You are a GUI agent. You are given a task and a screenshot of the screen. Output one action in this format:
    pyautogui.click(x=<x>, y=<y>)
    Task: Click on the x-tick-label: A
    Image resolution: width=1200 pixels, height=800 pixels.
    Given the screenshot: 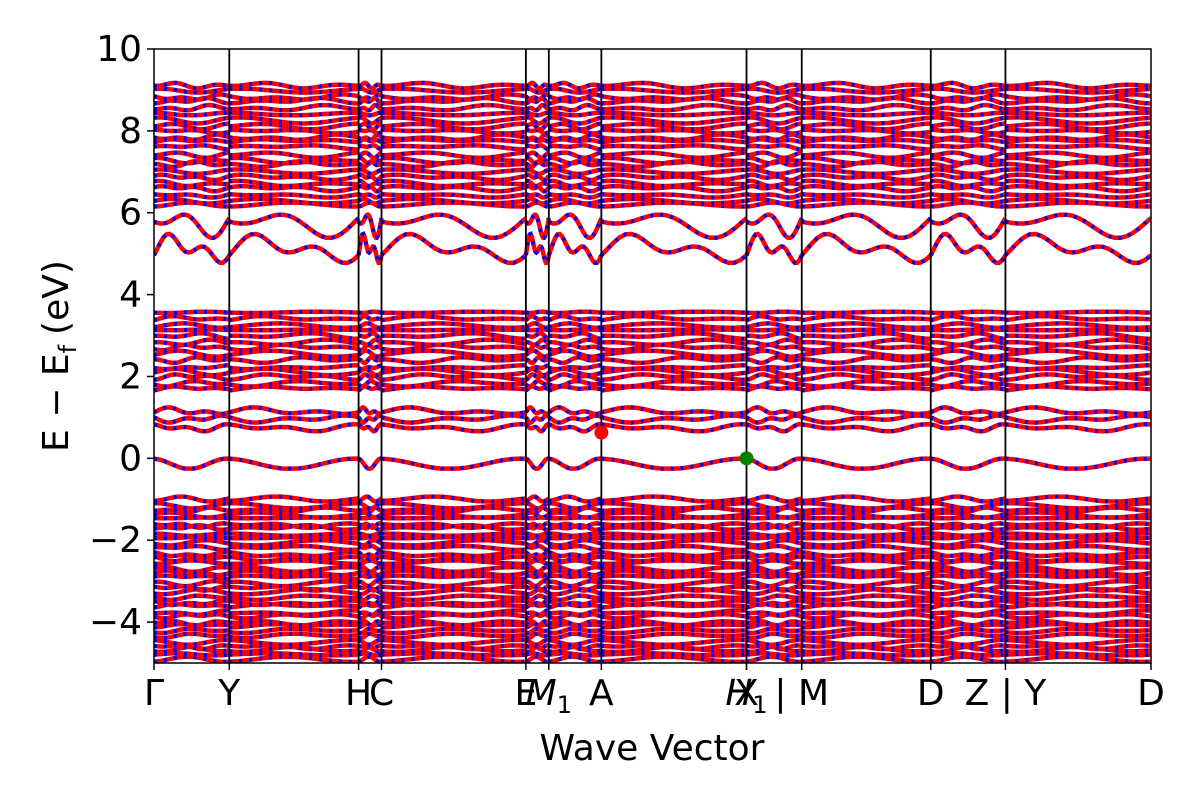 What is the action you would take?
    pyautogui.click(x=601, y=693)
    